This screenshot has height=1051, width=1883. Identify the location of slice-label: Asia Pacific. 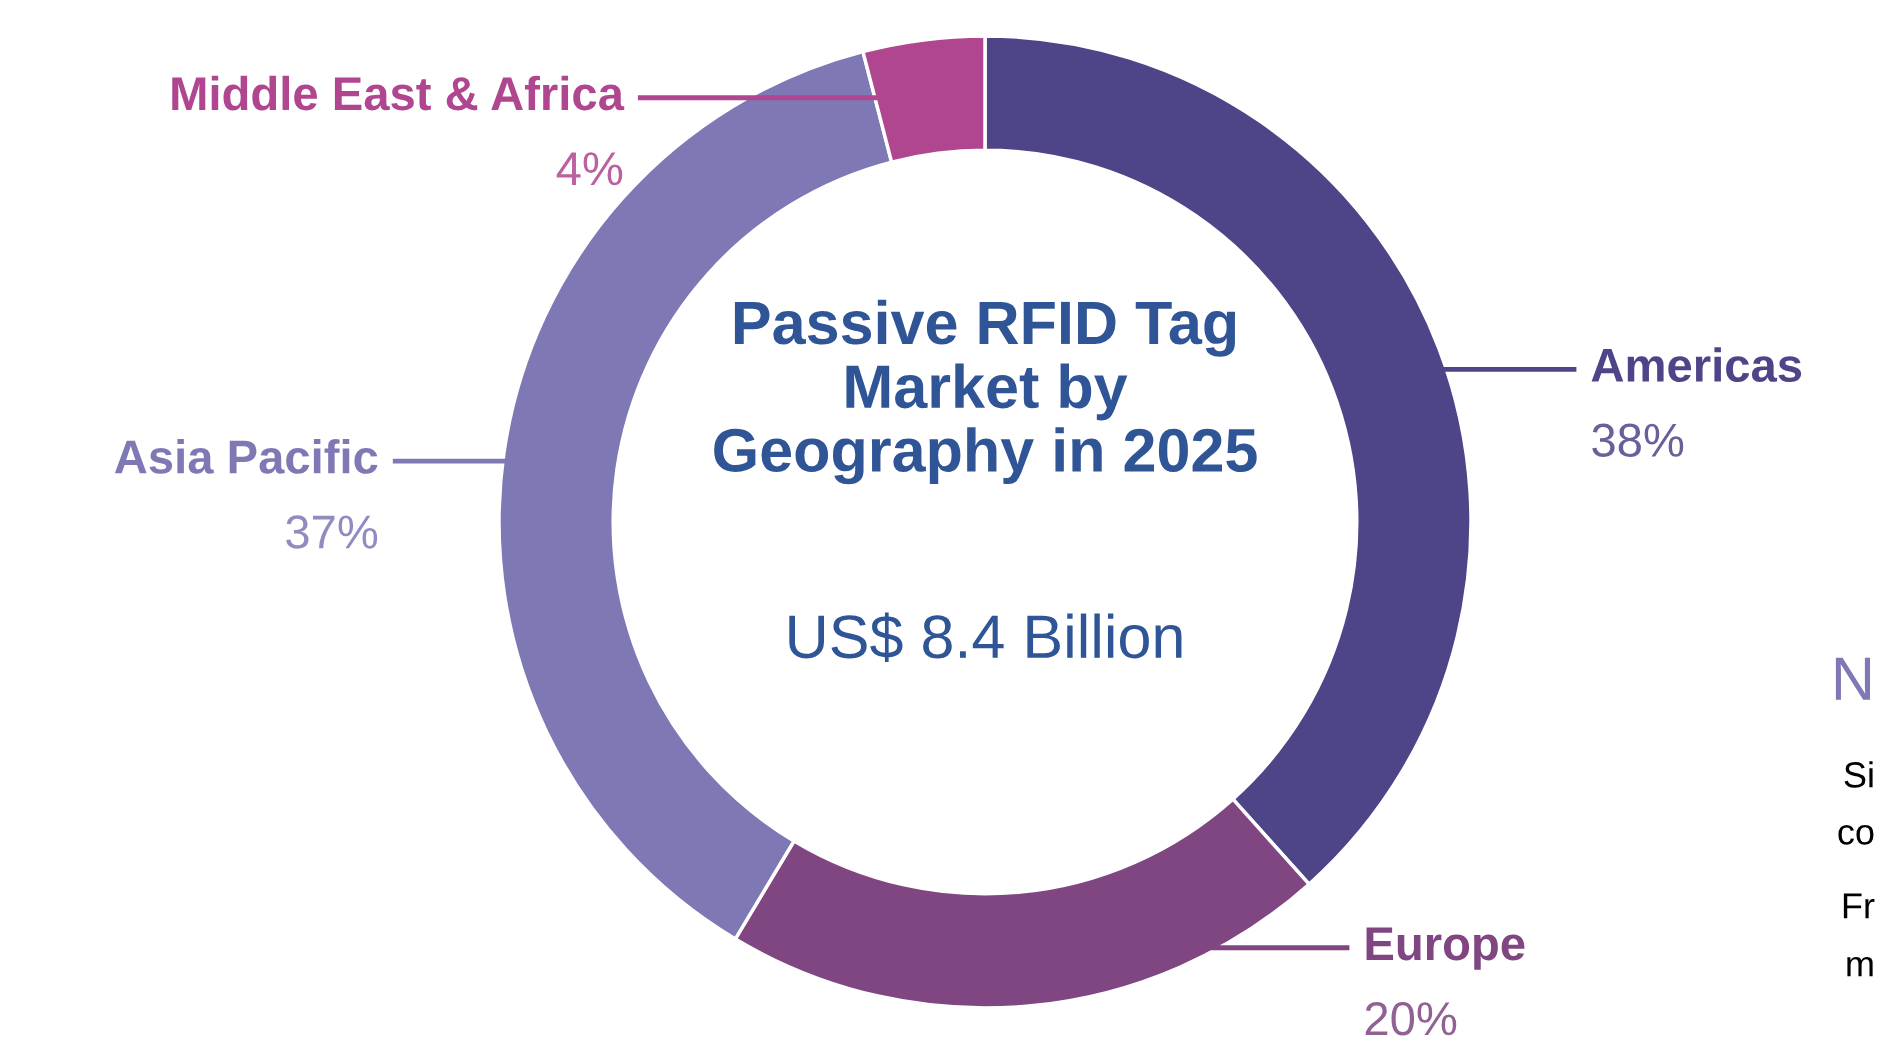
(246, 456).